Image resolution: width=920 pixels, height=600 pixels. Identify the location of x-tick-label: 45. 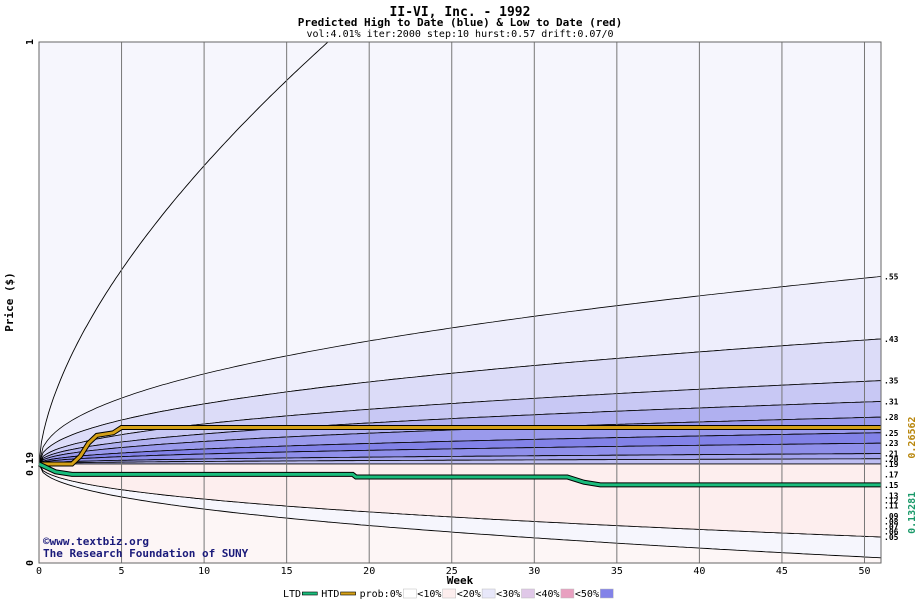
(782, 571).